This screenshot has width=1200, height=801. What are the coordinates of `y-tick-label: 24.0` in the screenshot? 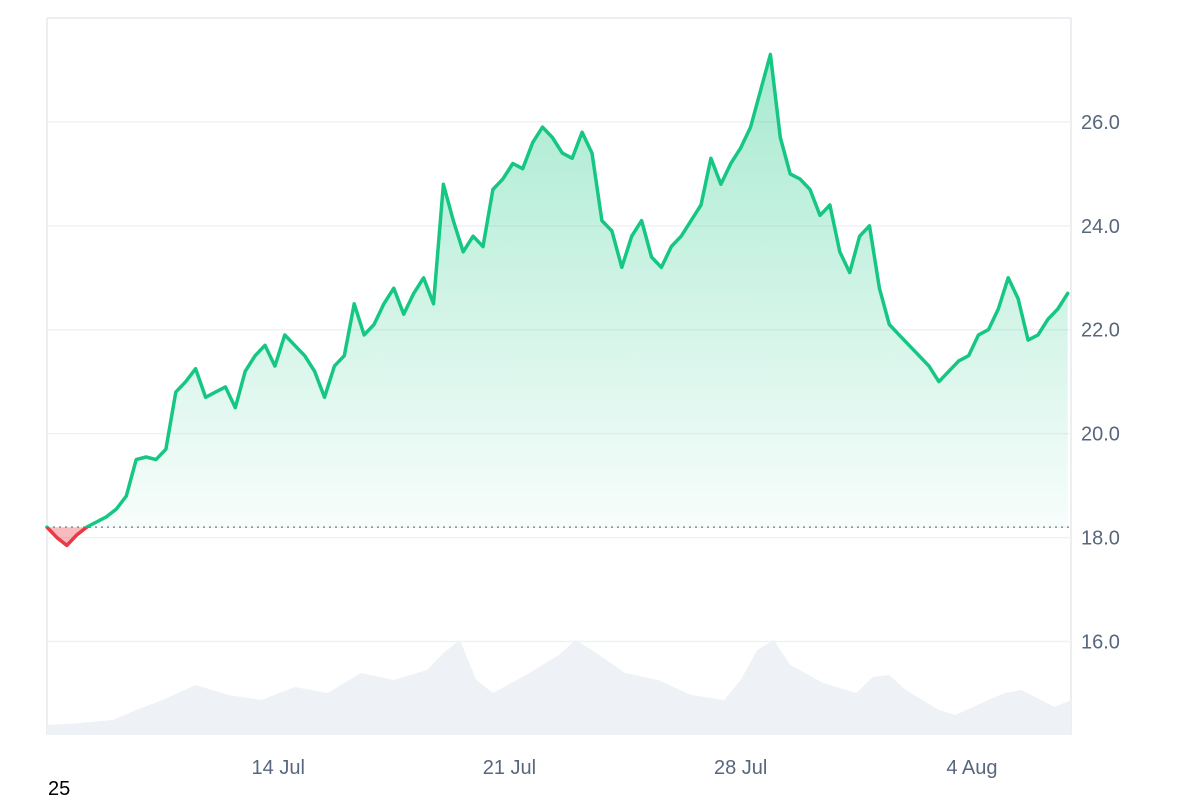 It's located at (1100, 227).